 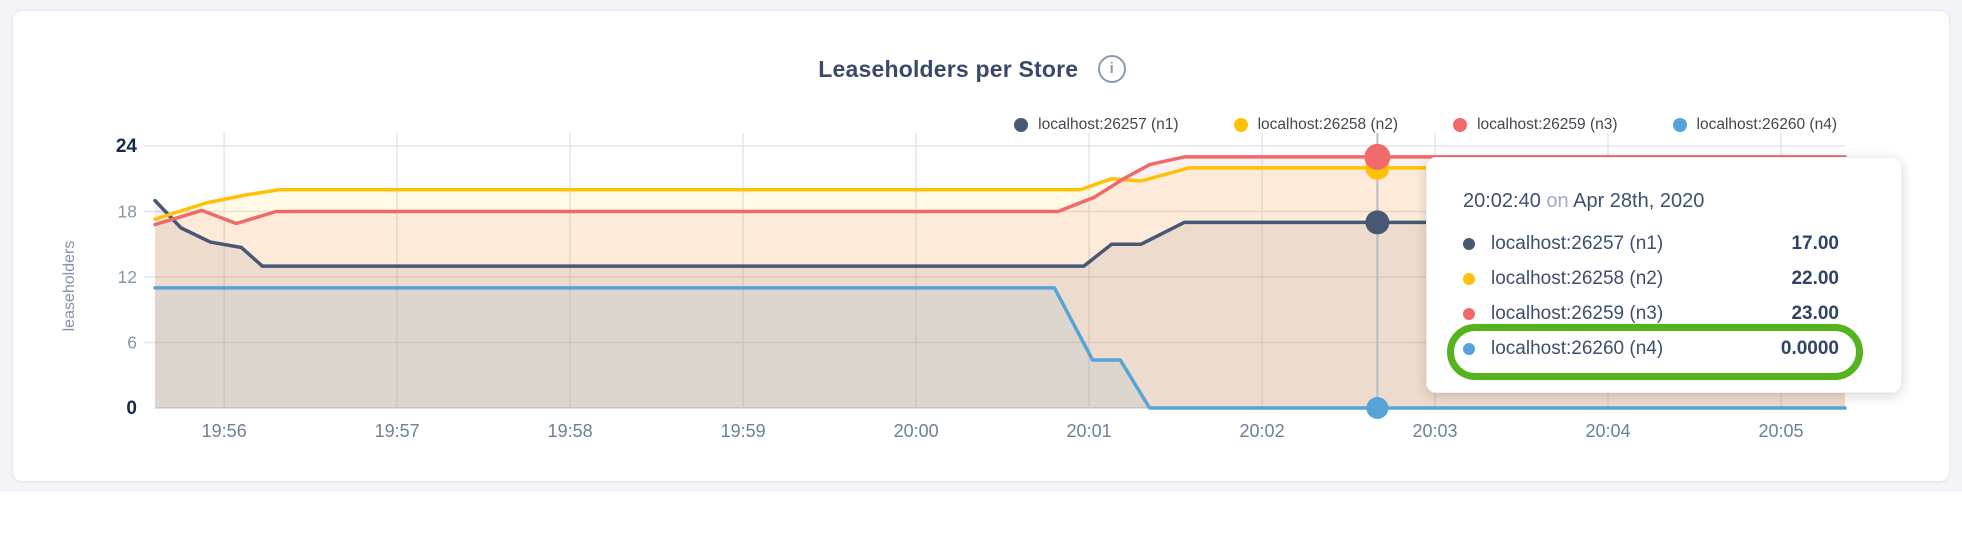 I want to click on page-title: Leaseholders per Store, so click(x=948, y=68).